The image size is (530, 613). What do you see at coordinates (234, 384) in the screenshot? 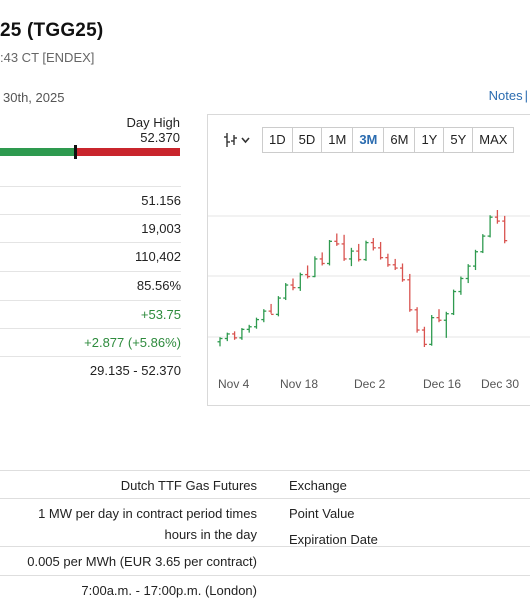
I see `x-tick-label: Nov 4` at bounding box center [234, 384].